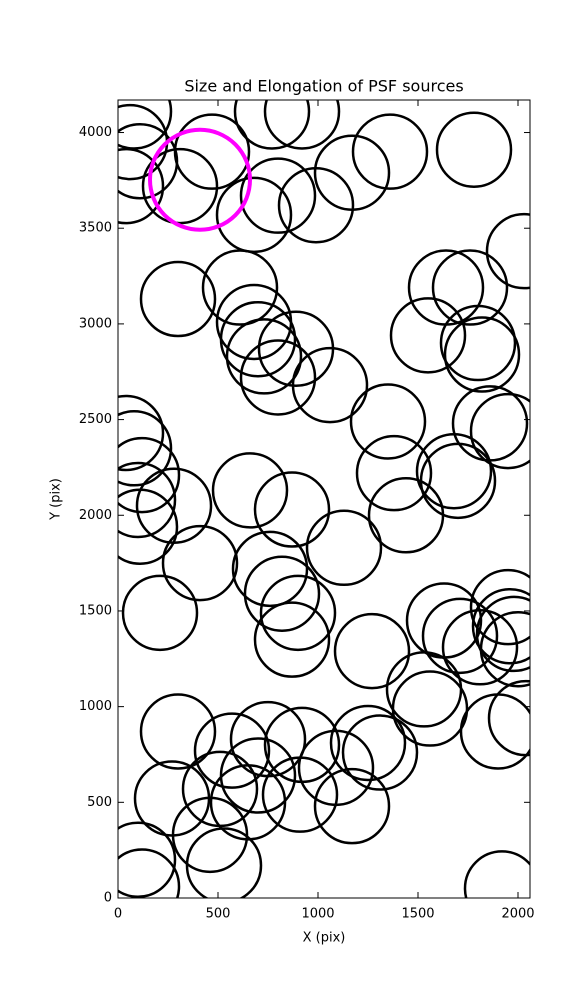  What do you see at coordinates (95, 323) in the screenshot?
I see `y-tick-label: 3000` at bounding box center [95, 323].